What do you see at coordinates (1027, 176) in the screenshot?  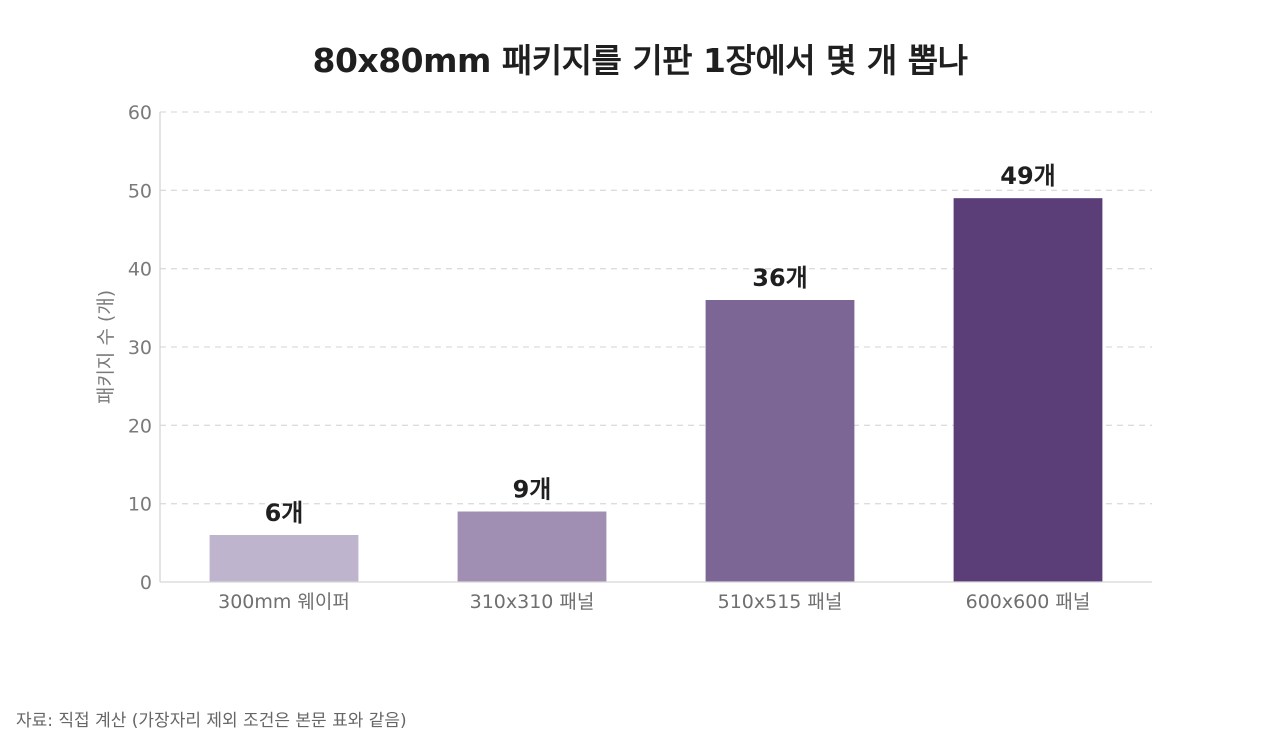 I see `bar-value-label: 49개` at bounding box center [1027, 176].